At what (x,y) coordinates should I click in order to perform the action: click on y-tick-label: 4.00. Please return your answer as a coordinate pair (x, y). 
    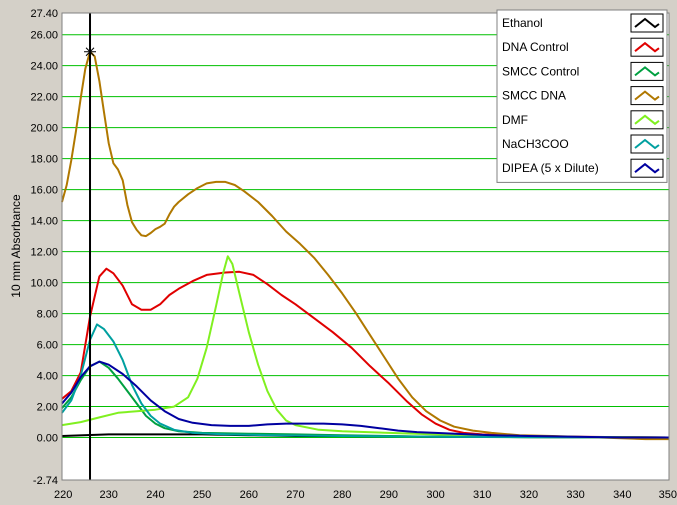
    Looking at the image, I should click on (47, 377).